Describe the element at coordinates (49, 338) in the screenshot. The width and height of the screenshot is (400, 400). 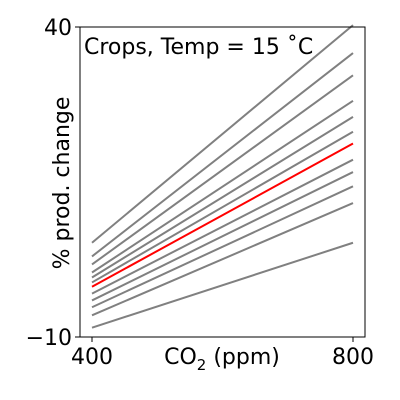
I see `y-tick-label-2: −10` at that location.